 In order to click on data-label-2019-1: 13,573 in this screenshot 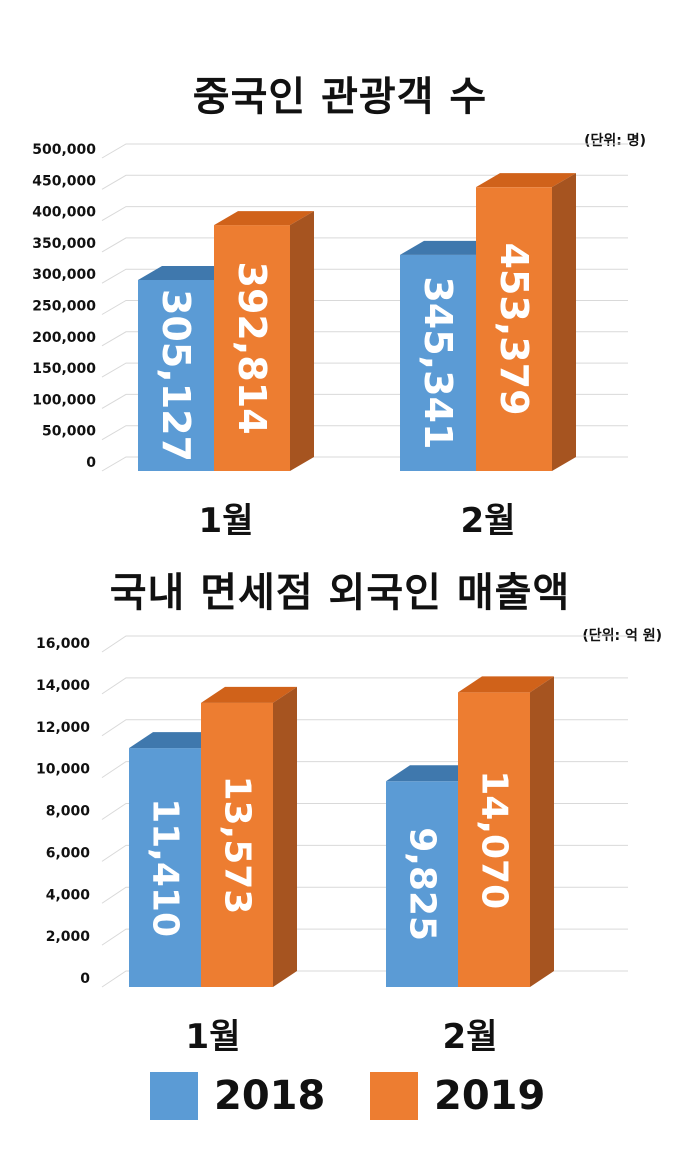, I will do `click(237, 844)`.